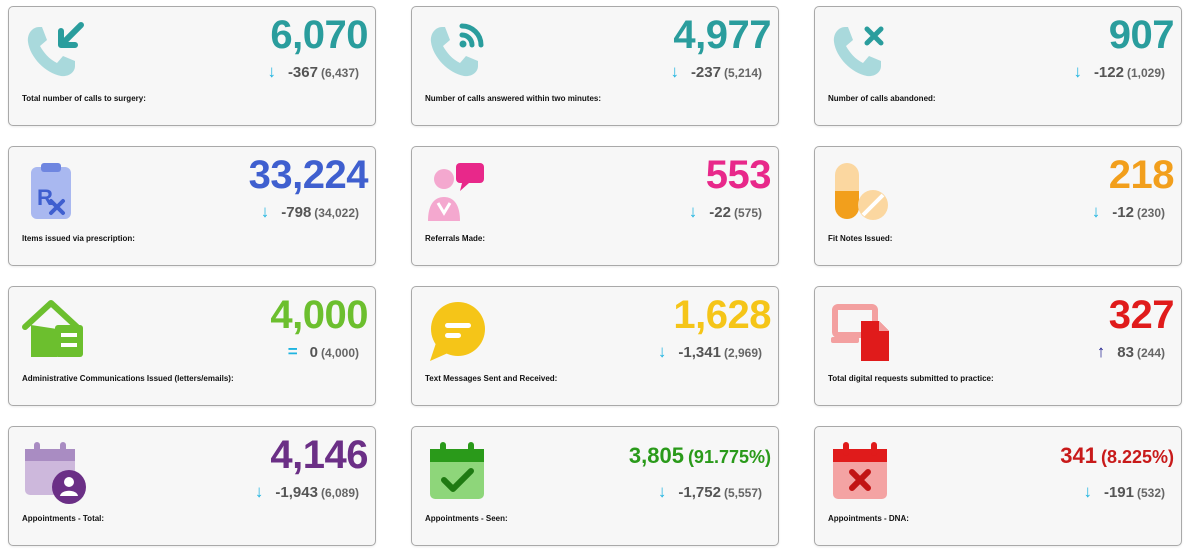  What do you see at coordinates (705, 72) in the screenshot?
I see `stat-change: -237` at bounding box center [705, 72].